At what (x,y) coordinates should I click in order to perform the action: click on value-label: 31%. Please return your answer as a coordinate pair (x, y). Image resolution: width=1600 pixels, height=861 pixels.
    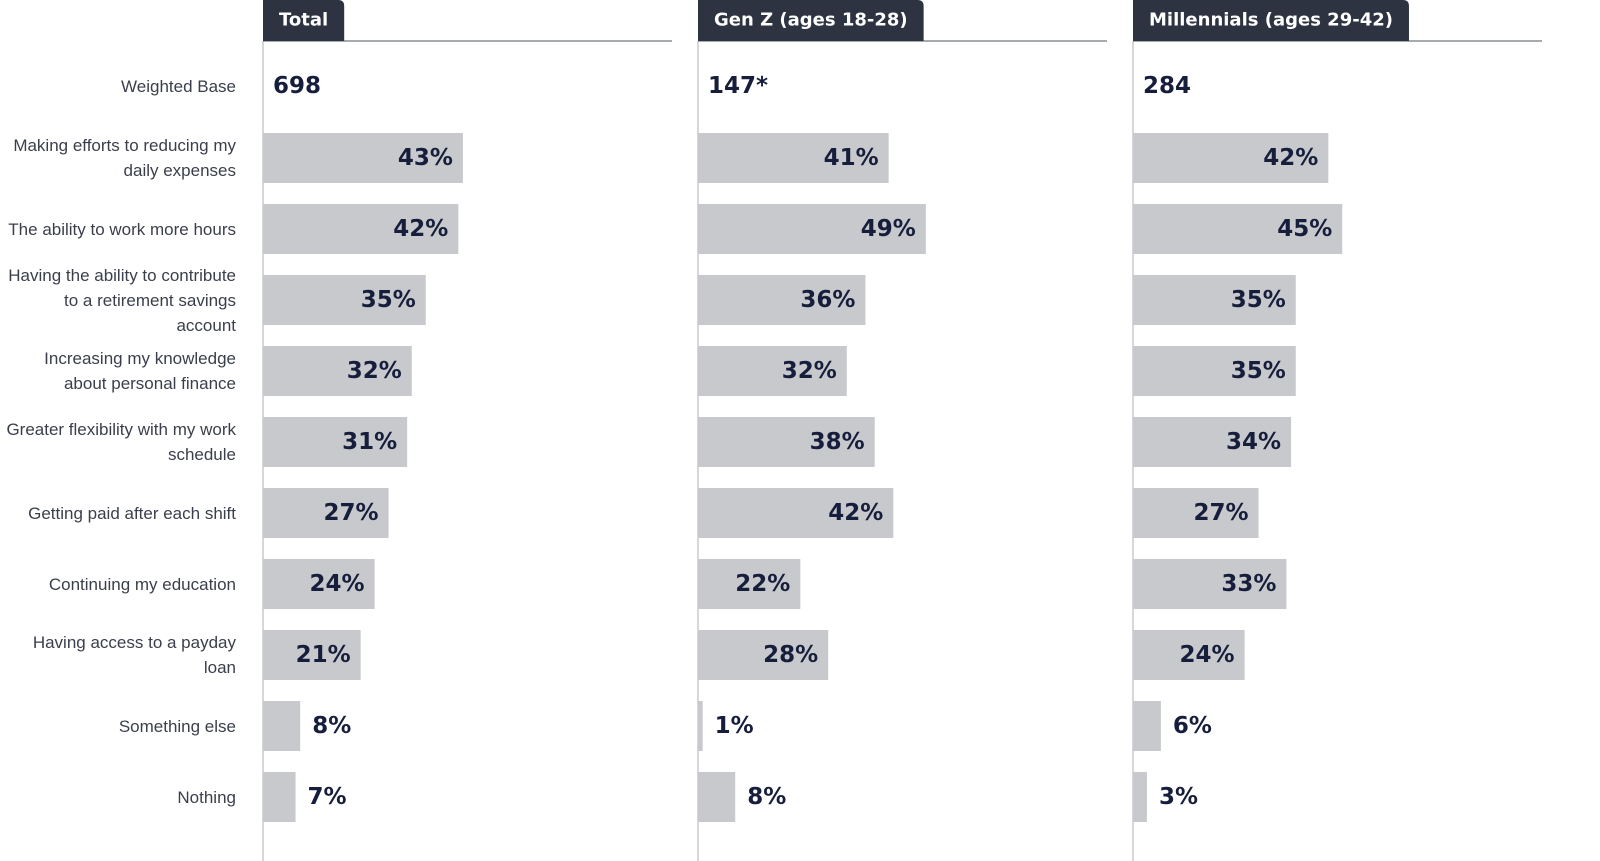
    Looking at the image, I should click on (369, 442).